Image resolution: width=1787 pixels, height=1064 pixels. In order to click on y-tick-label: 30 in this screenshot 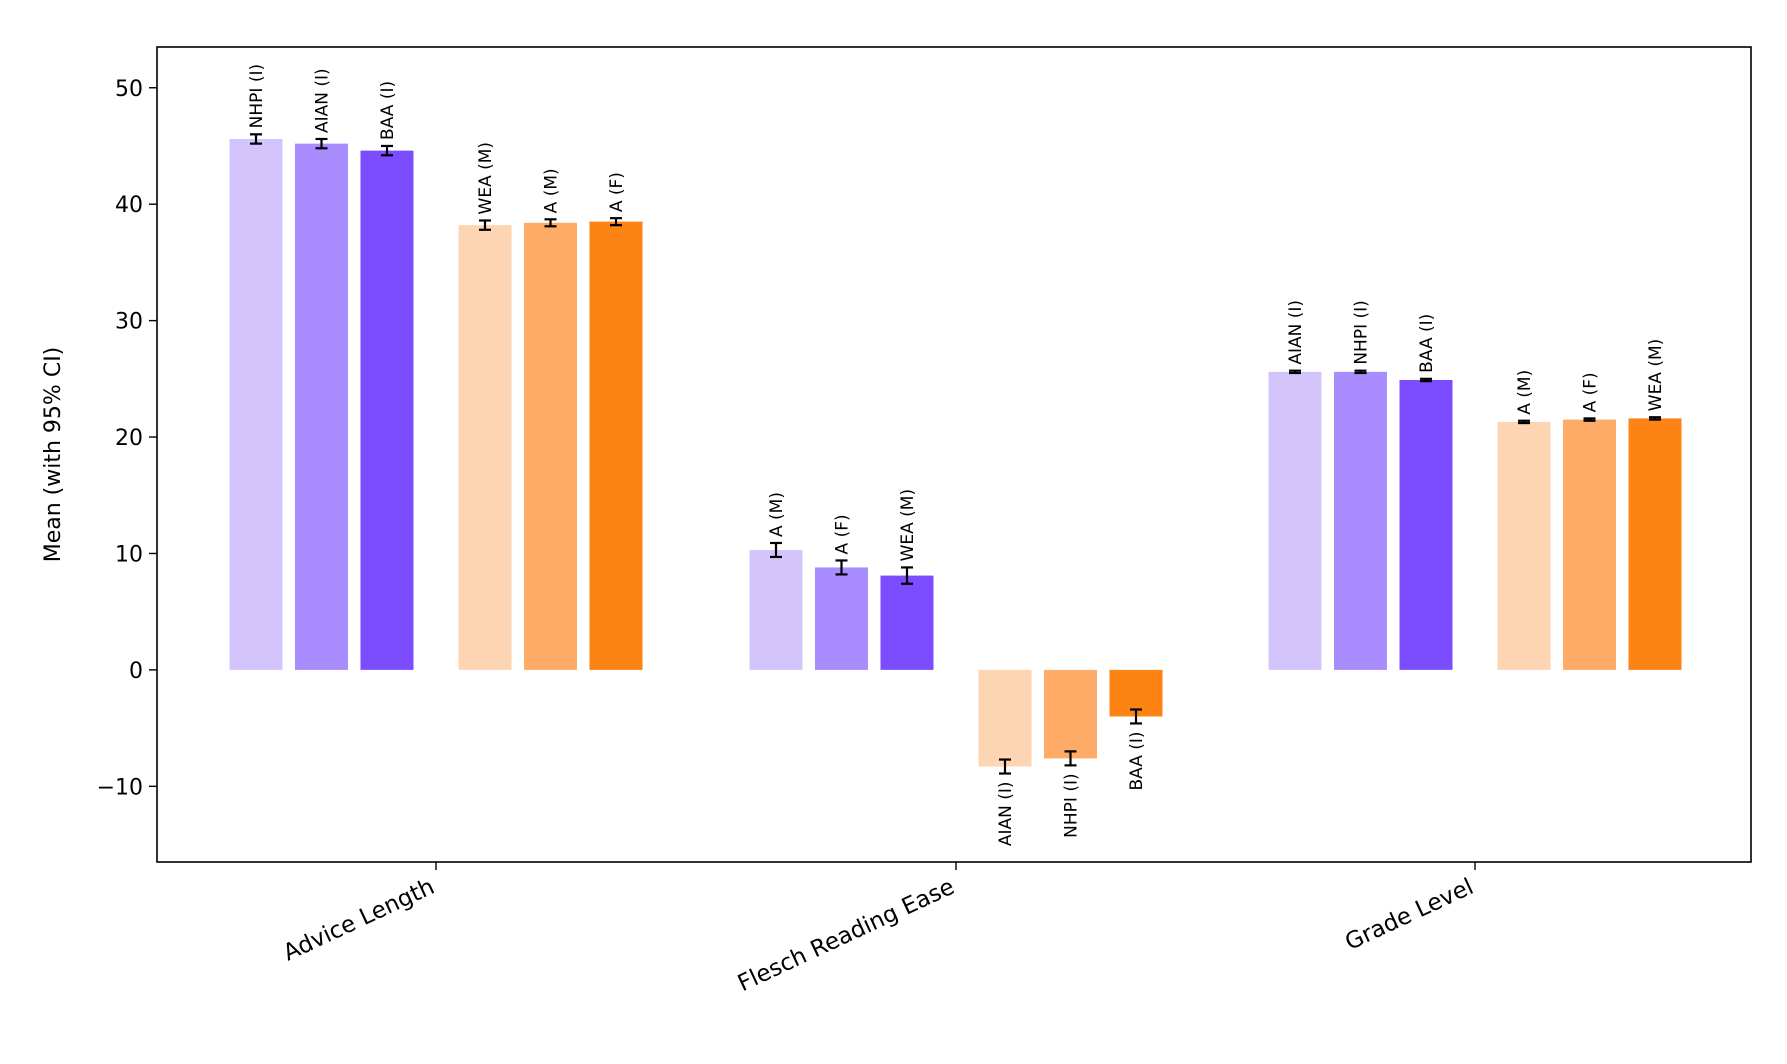, I will do `click(129, 322)`.